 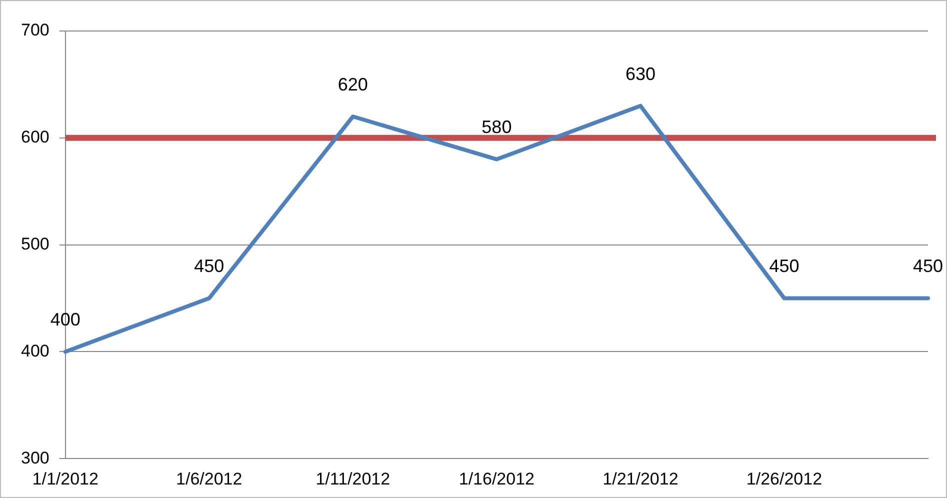 What do you see at coordinates (784, 478) in the screenshot?
I see `x-tick-label: 1/26/2012` at bounding box center [784, 478].